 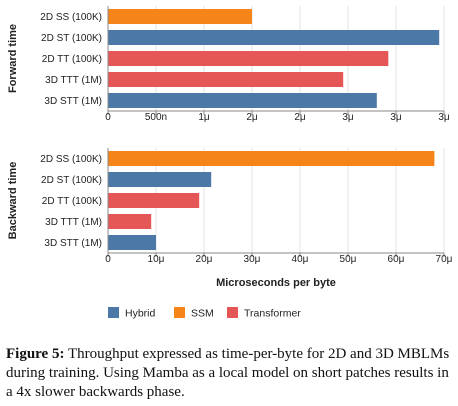 I want to click on y-axis-title: Forward time, so click(x=13, y=58).